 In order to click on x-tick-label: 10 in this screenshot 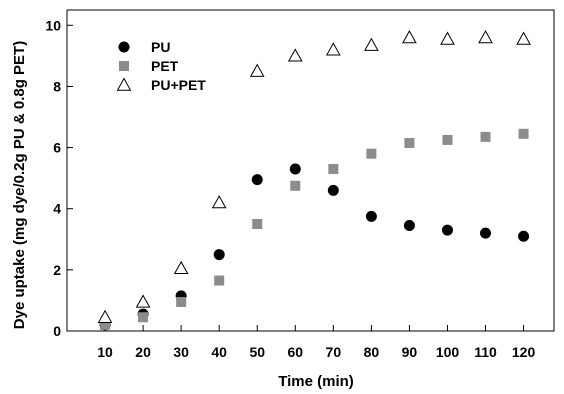, I will do `click(105, 352)`.